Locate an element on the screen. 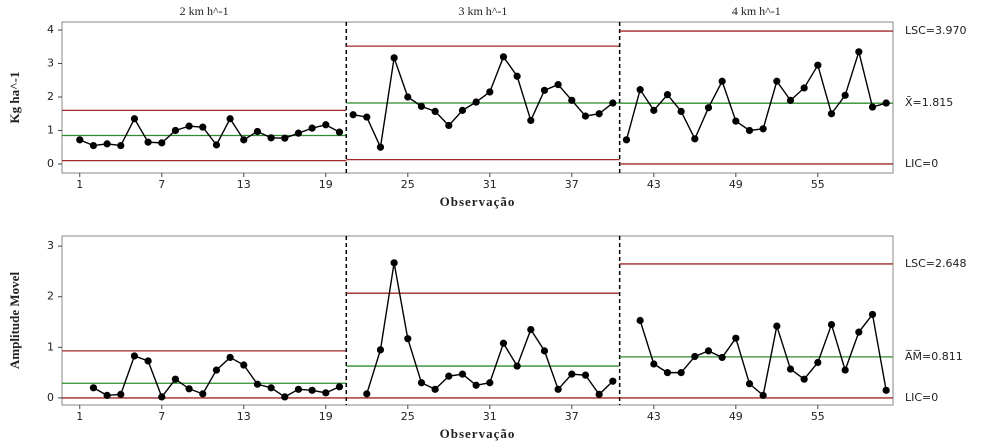 This screenshot has width=998, height=445. phase-label: 4 km h^-1 is located at coordinates (756, 11).